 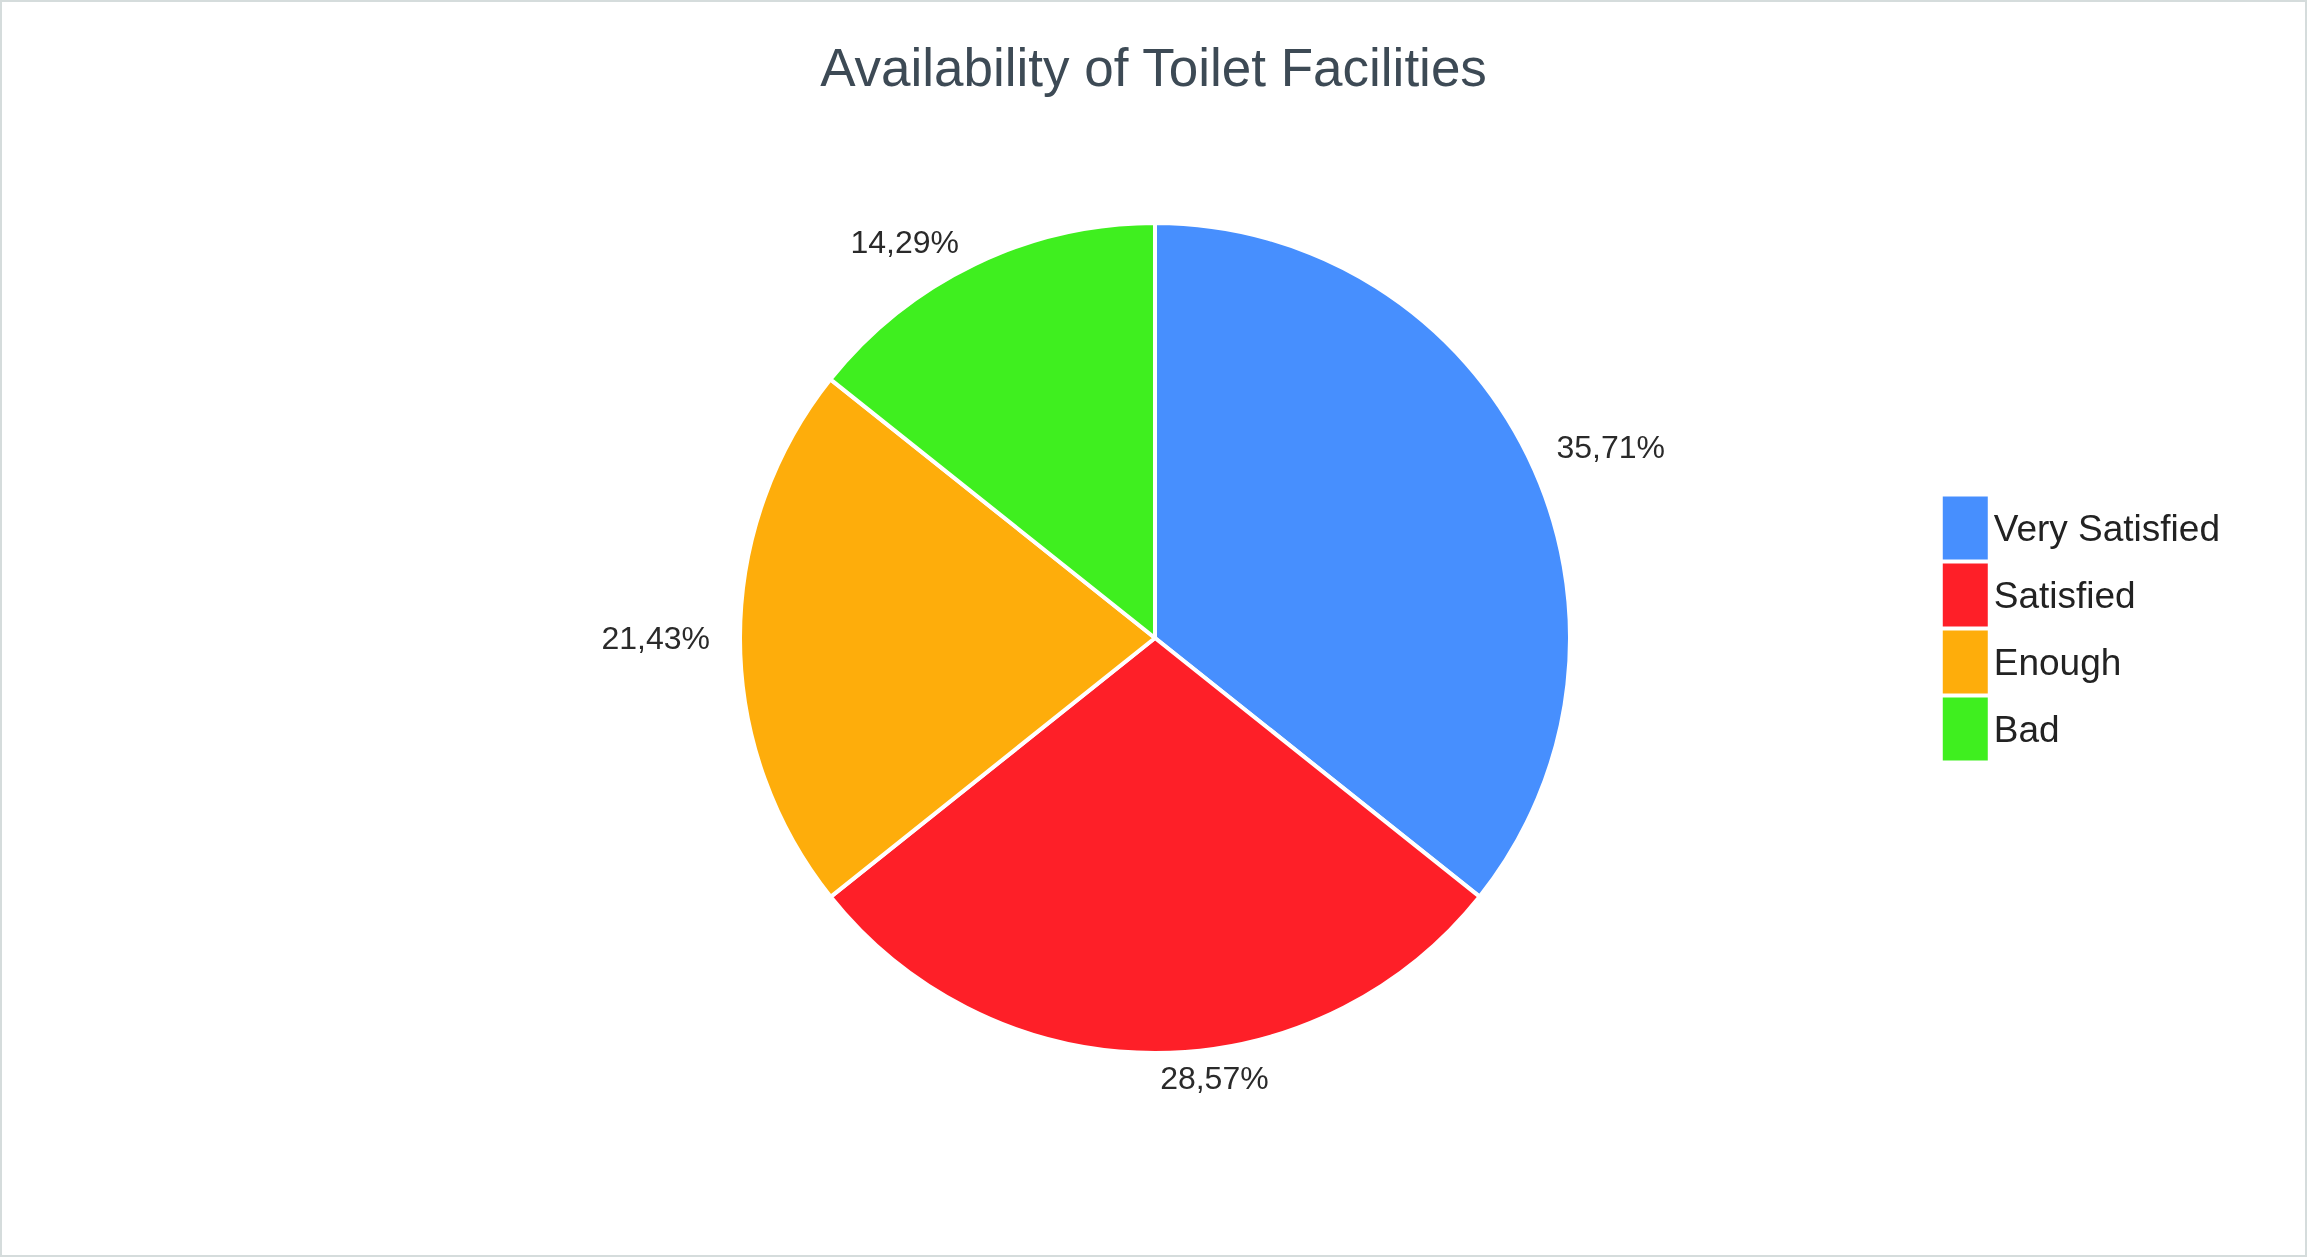 I want to click on chart-title: Availability of Toilet Facilities, so click(x=1153, y=67).